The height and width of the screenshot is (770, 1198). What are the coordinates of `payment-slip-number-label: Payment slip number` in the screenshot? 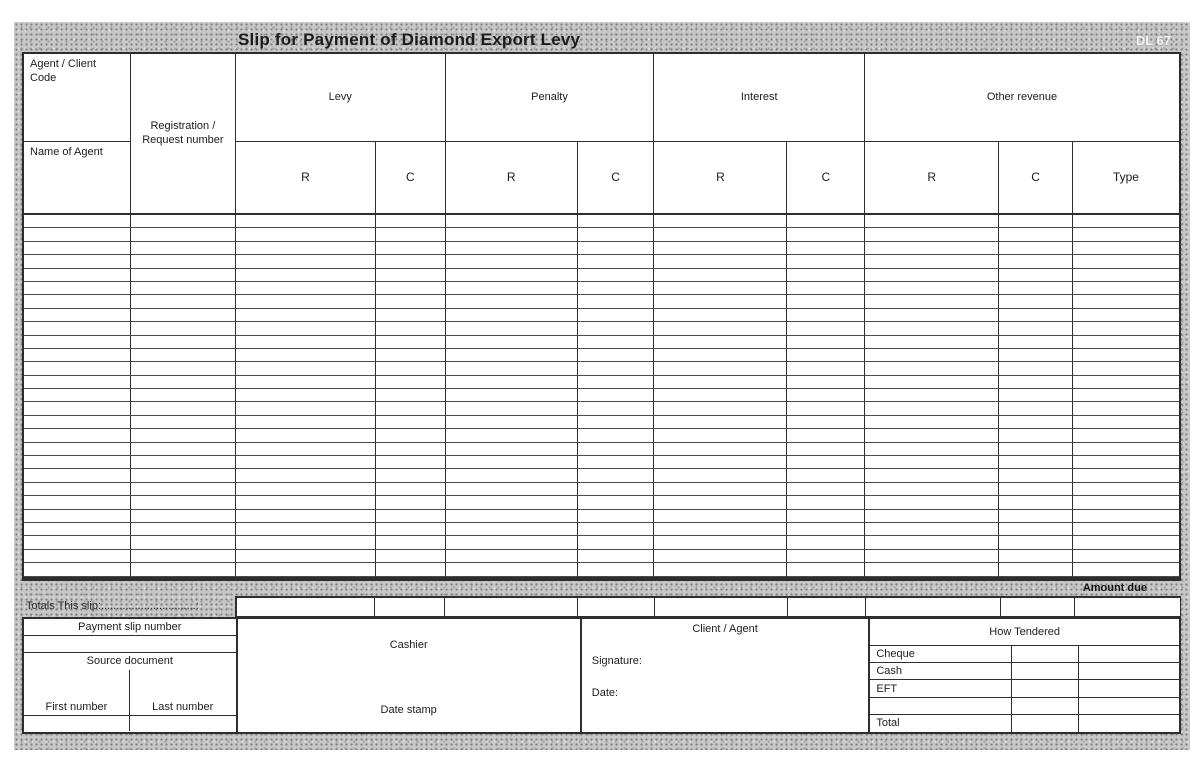 It's located at (130, 627).